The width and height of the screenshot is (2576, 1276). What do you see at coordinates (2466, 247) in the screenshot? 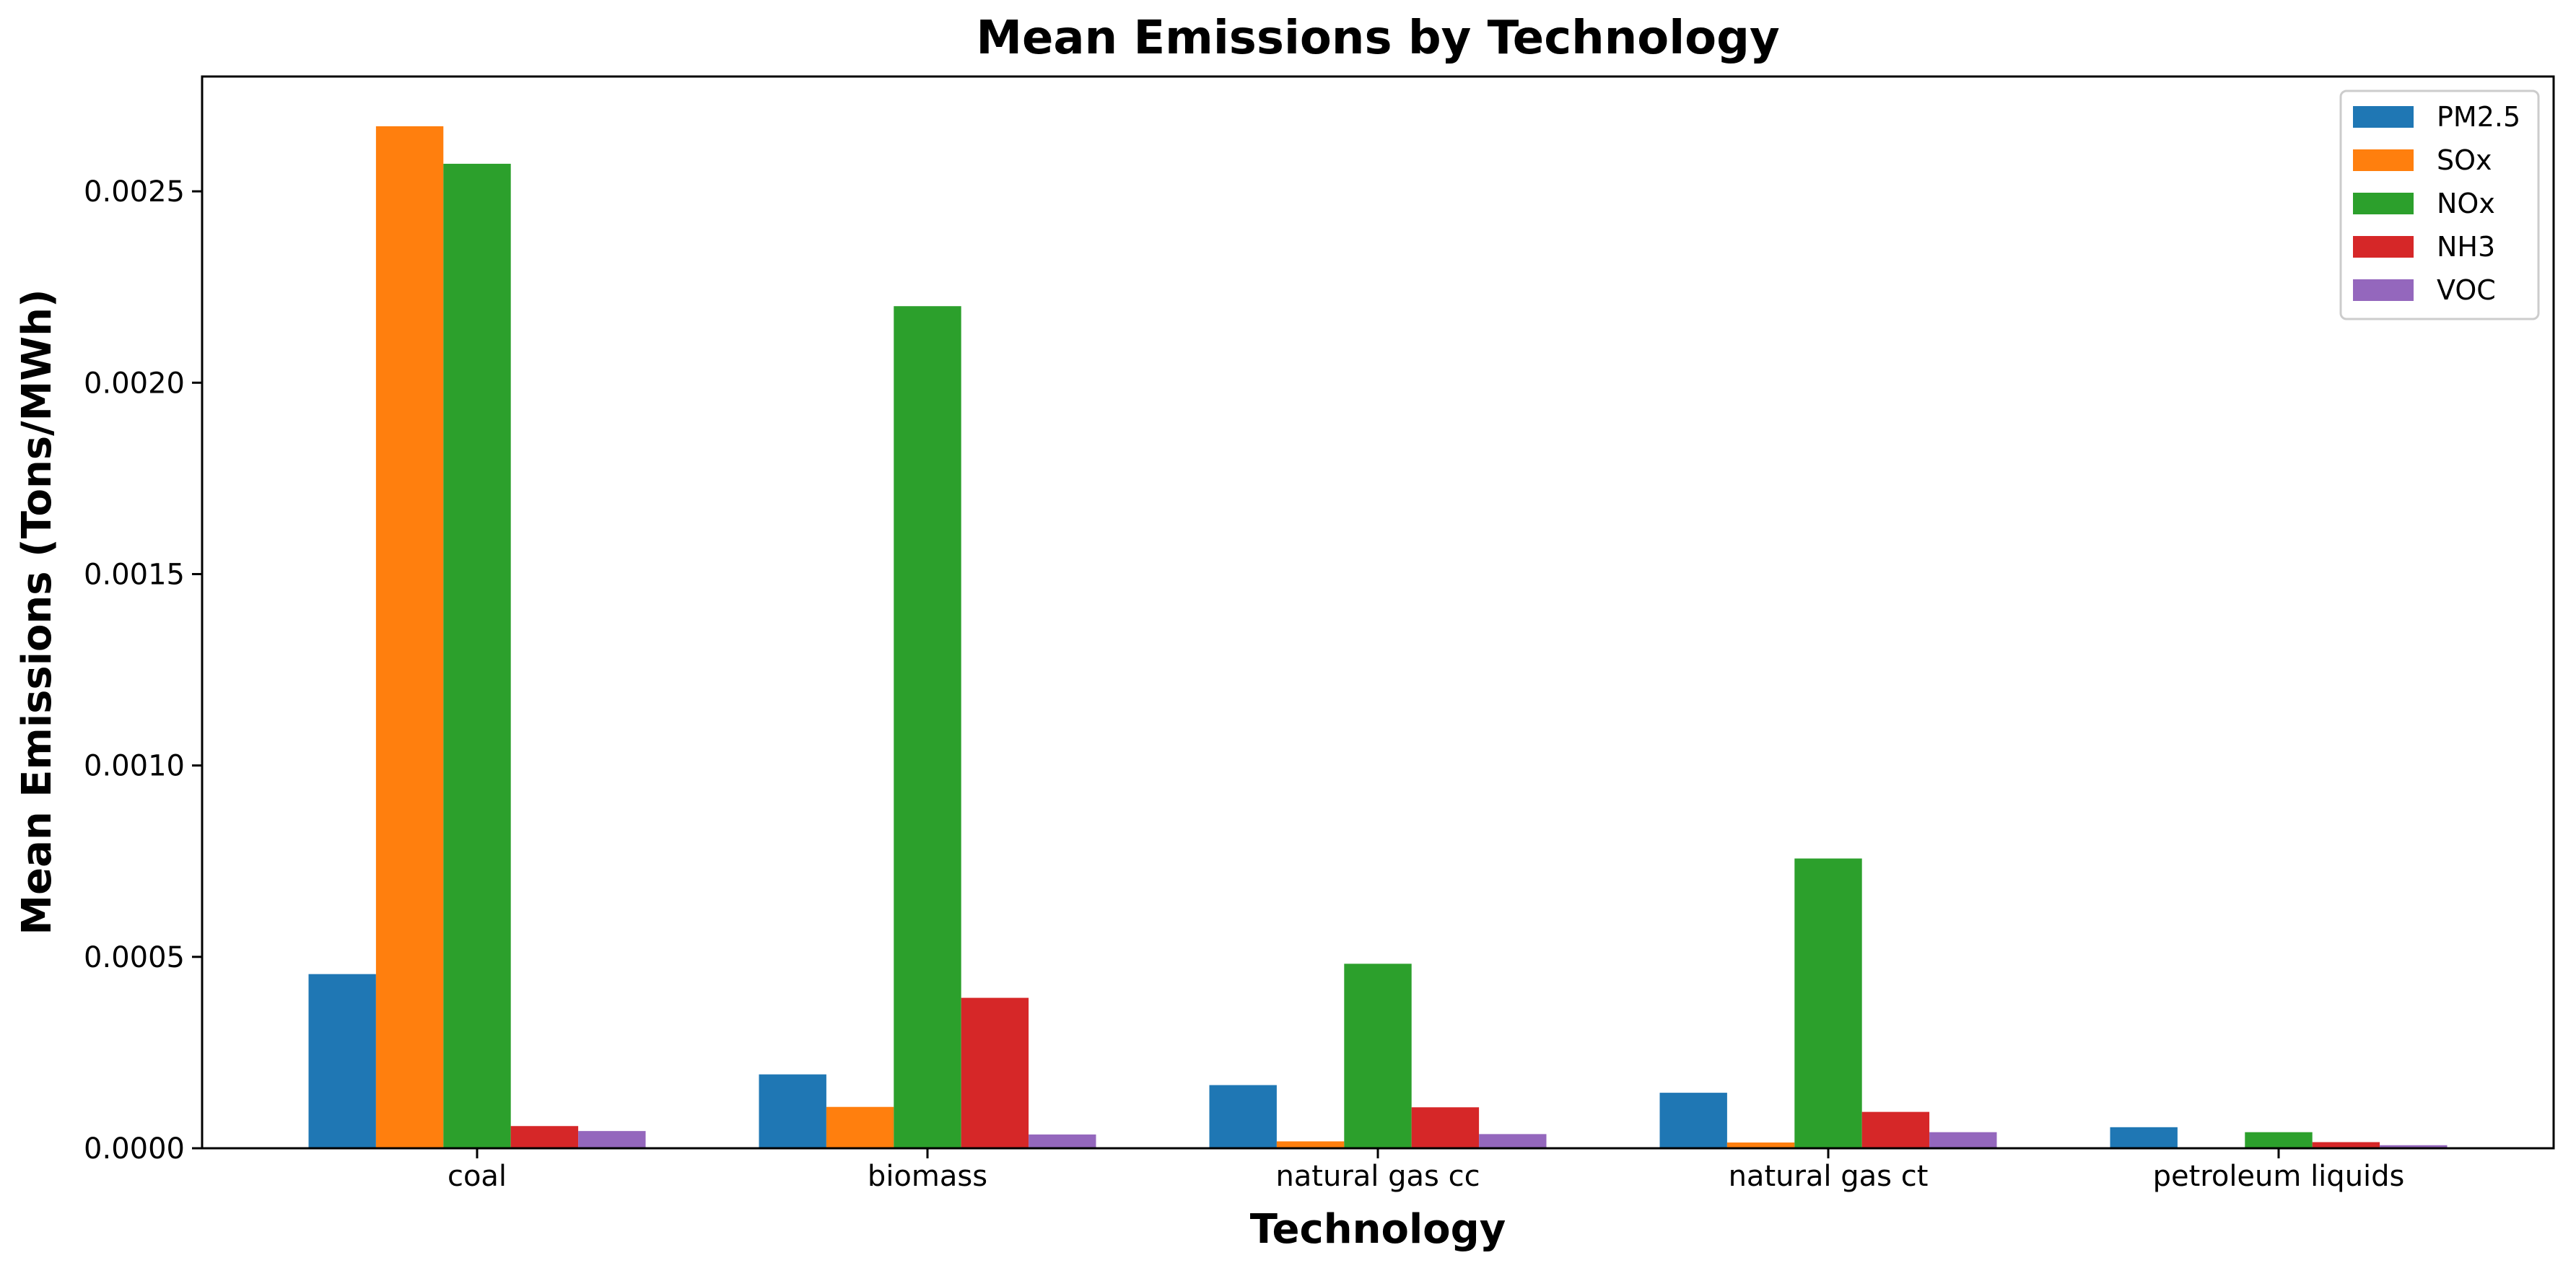
I see `legend-label: NH3` at bounding box center [2466, 247].